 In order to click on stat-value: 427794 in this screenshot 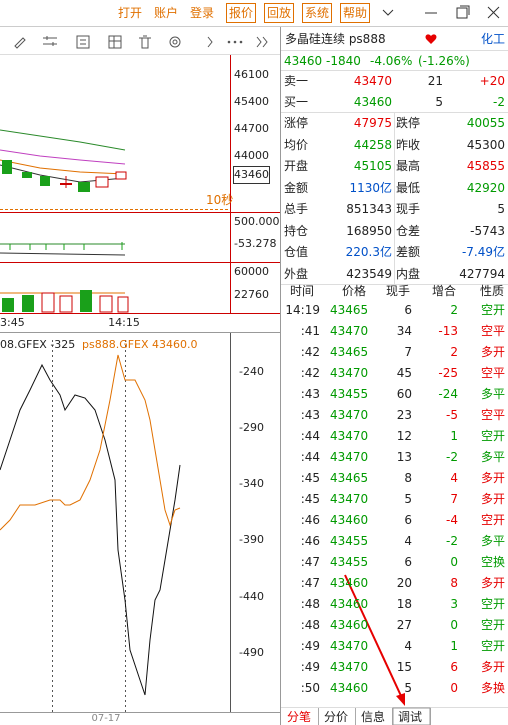, I will do `click(482, 273)`.